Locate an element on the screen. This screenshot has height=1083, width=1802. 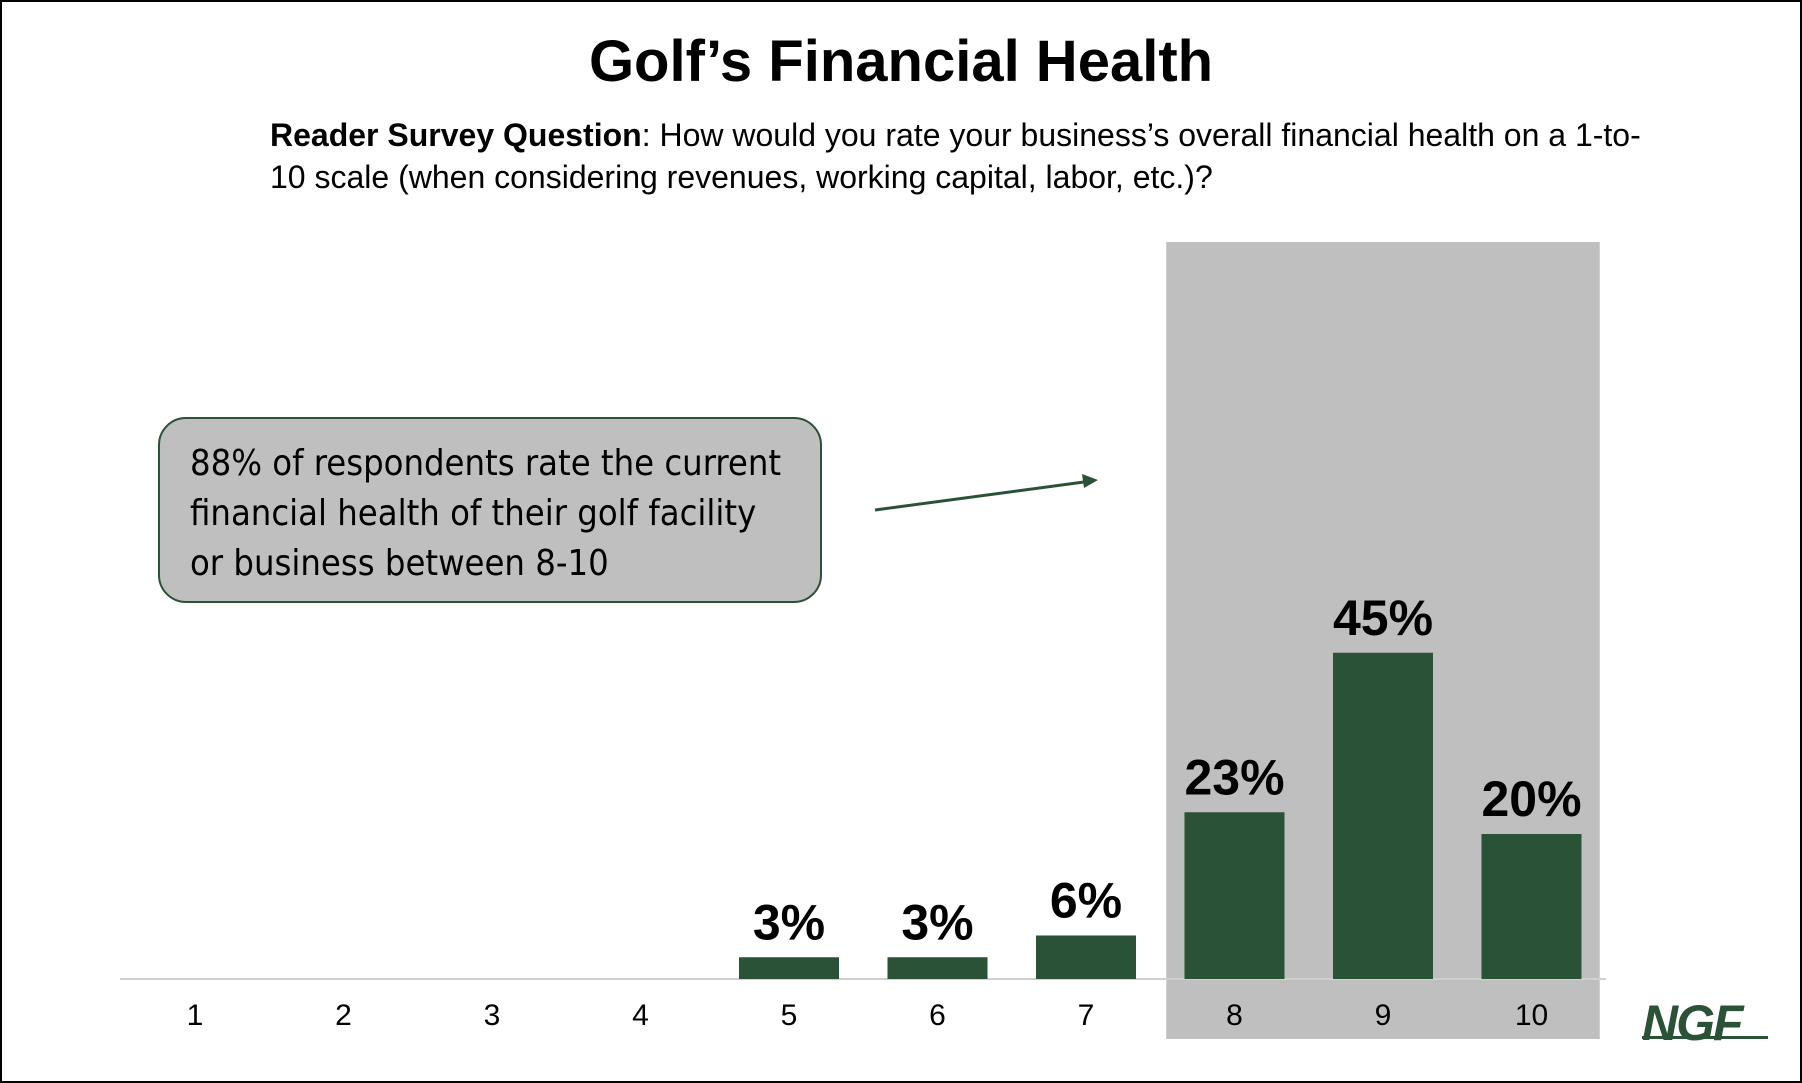
x-tick-label-7: 7 is located at coordinates (1086, 1015).